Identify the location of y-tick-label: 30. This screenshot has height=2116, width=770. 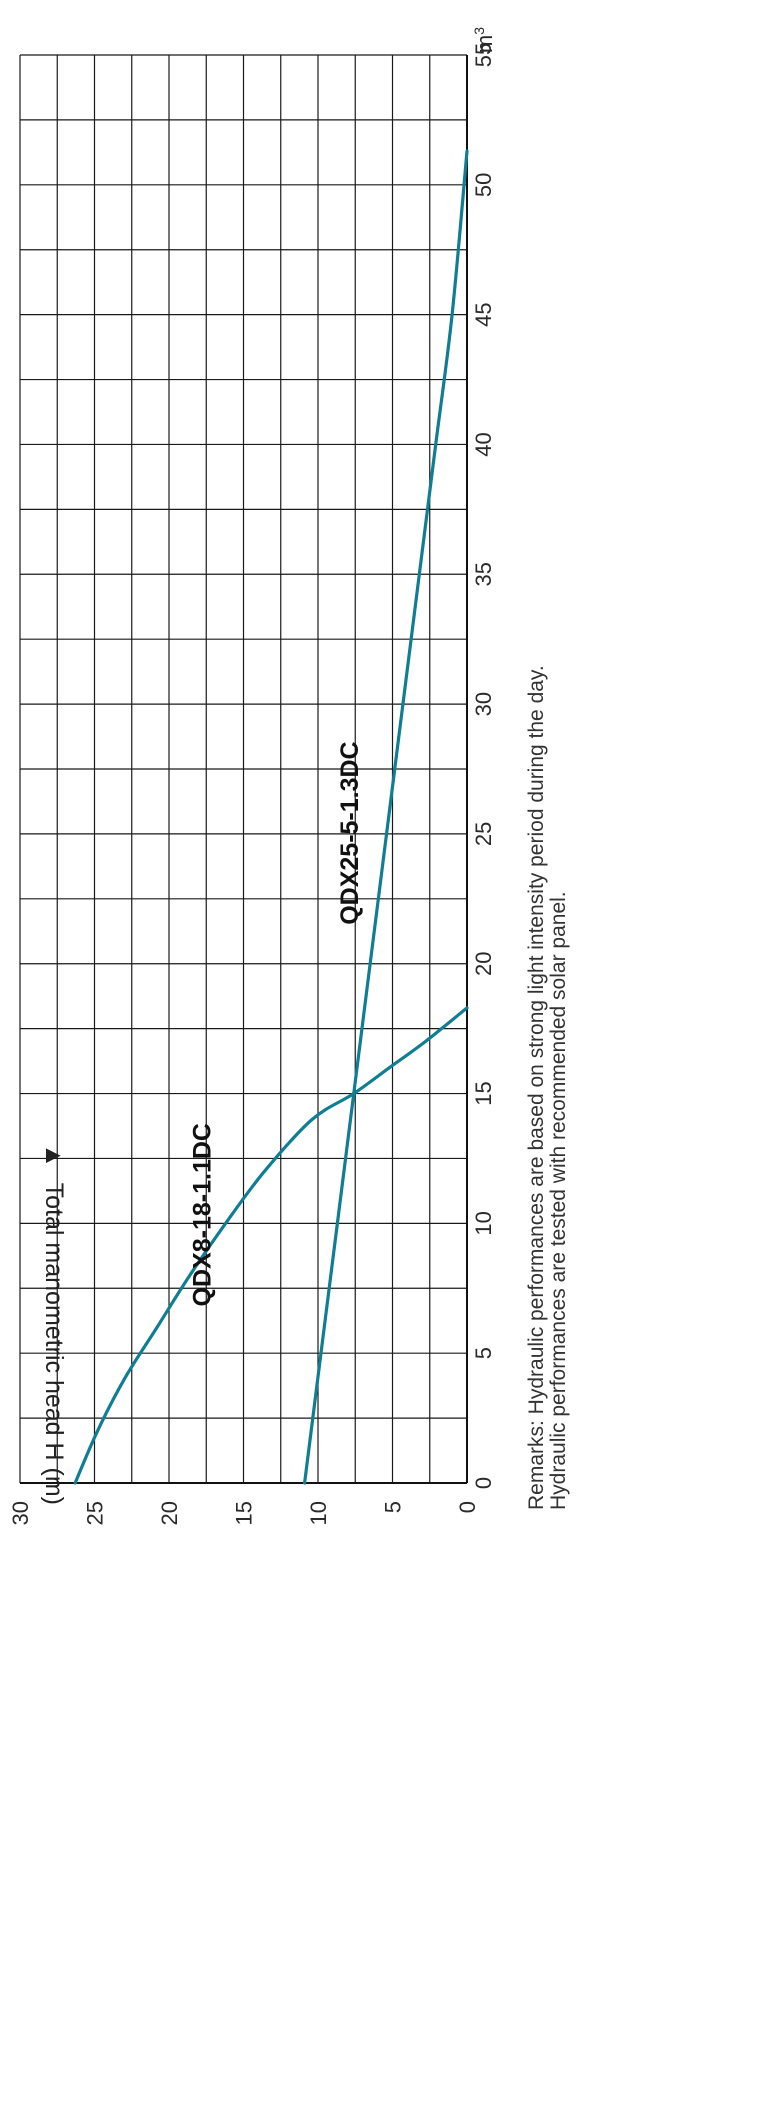
(20, 1513).